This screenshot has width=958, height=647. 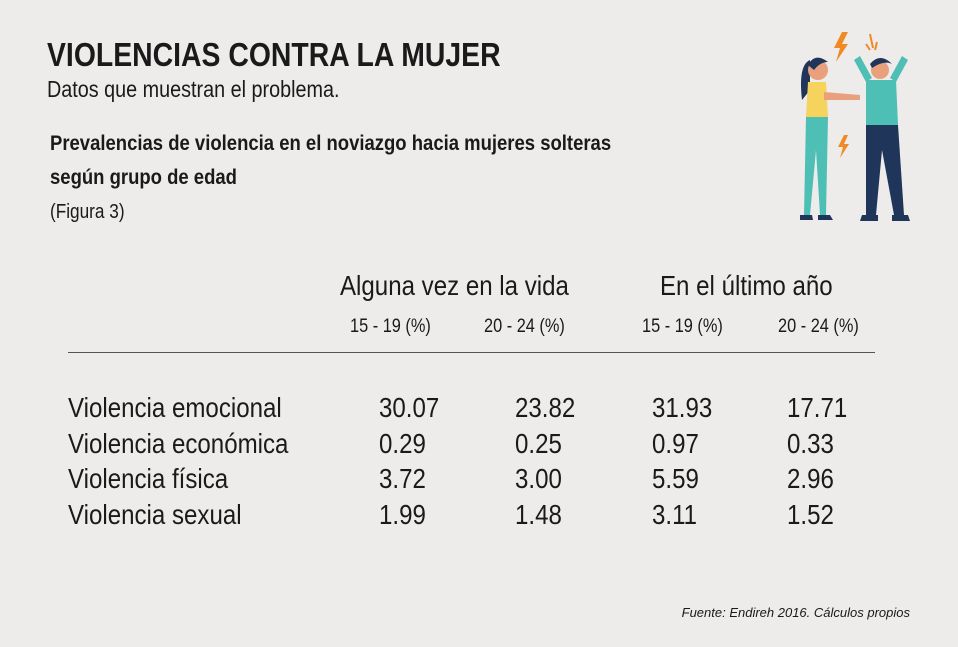 What do you see at coordinates (545, 407) in the screenshot?
I see `table-cell: 23.82` at bounding box center [545, 407].